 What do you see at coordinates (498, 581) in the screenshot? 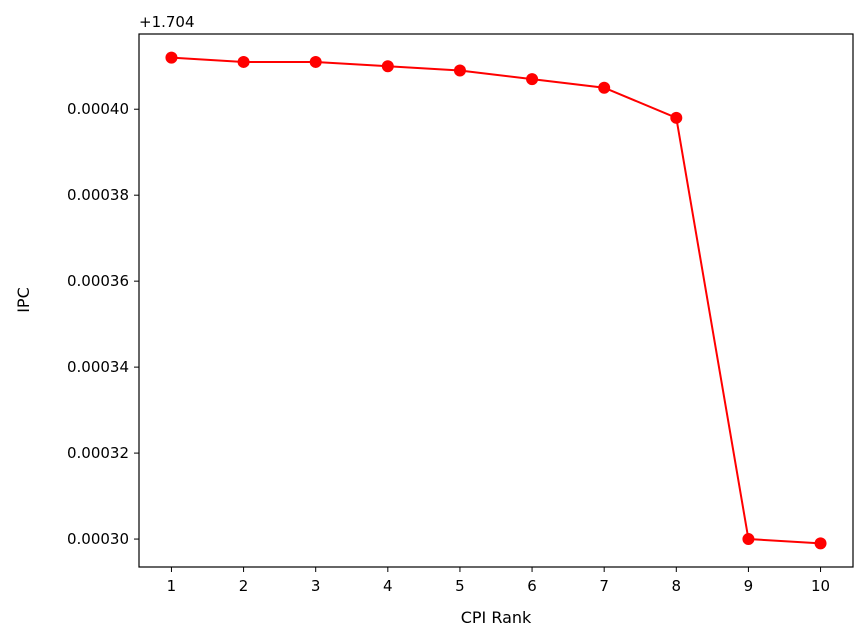
I see `x-axis-ticks: 1 2 3 4 5 6 7 8 9 10` at bounding box center [498, 581].